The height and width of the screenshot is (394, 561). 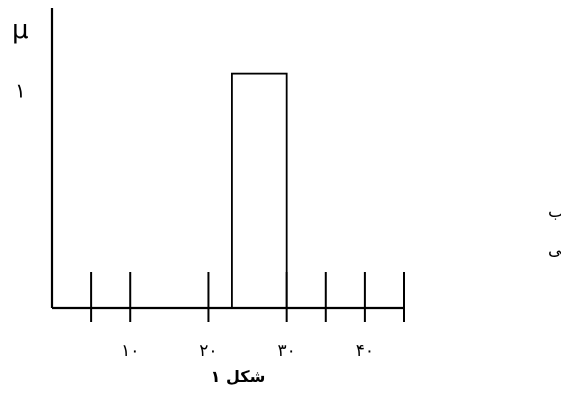 I want to click on bars, so click(x=259, y=190).